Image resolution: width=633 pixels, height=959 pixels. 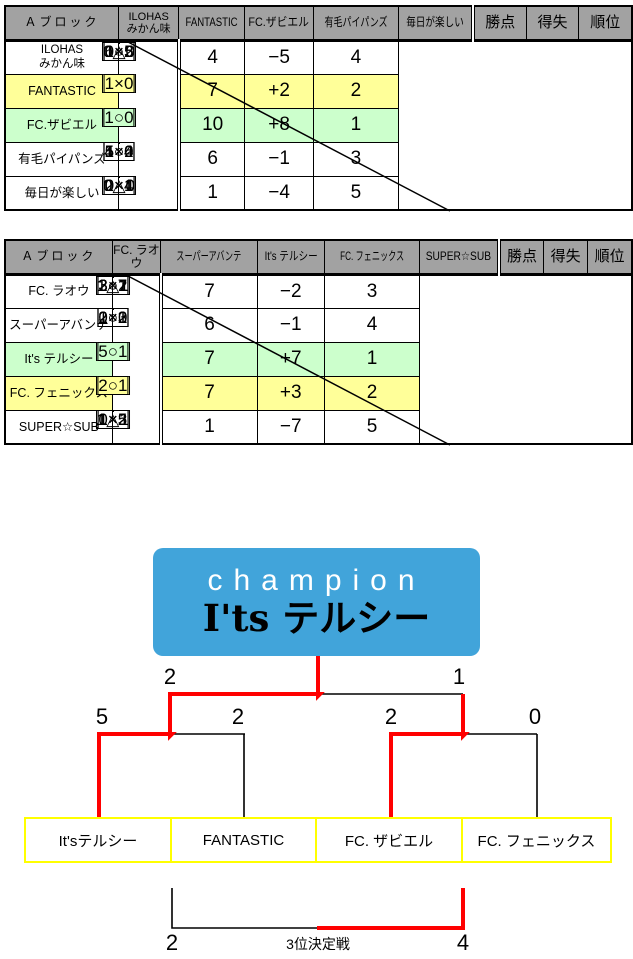 What do you see at coordinates (58, 291) in the screenshot?
I see `team-name-cell: FC. ラオウ` at bounding box center [58, 291].